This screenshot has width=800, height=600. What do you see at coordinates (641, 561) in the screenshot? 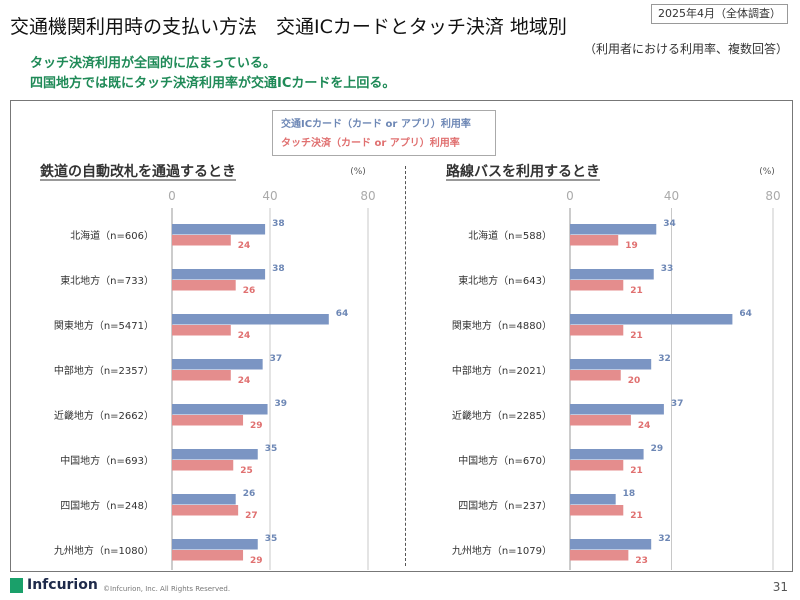
I see `data-label-touch: 23` at bounding box center [641, 561].